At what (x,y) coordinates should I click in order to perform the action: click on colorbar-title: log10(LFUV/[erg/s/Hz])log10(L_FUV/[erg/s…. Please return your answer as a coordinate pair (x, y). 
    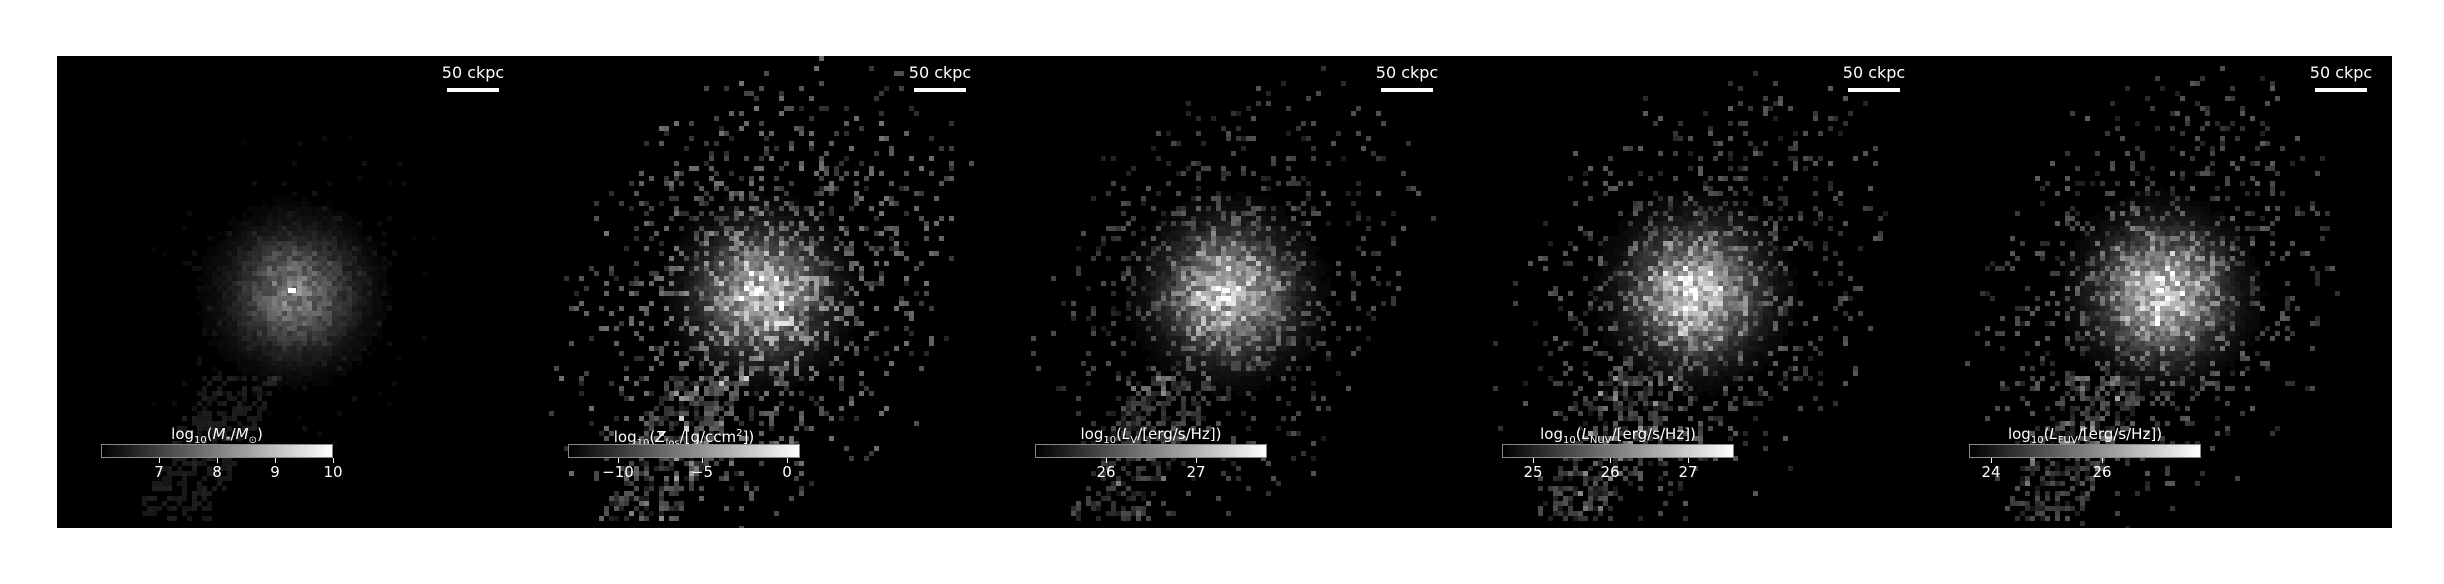
    Looking at the image, I should click on (2085, 435).